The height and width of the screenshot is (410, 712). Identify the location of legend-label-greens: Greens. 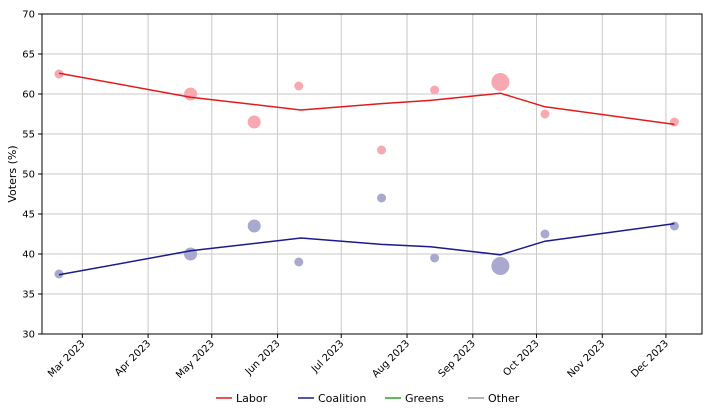
(424, 398).